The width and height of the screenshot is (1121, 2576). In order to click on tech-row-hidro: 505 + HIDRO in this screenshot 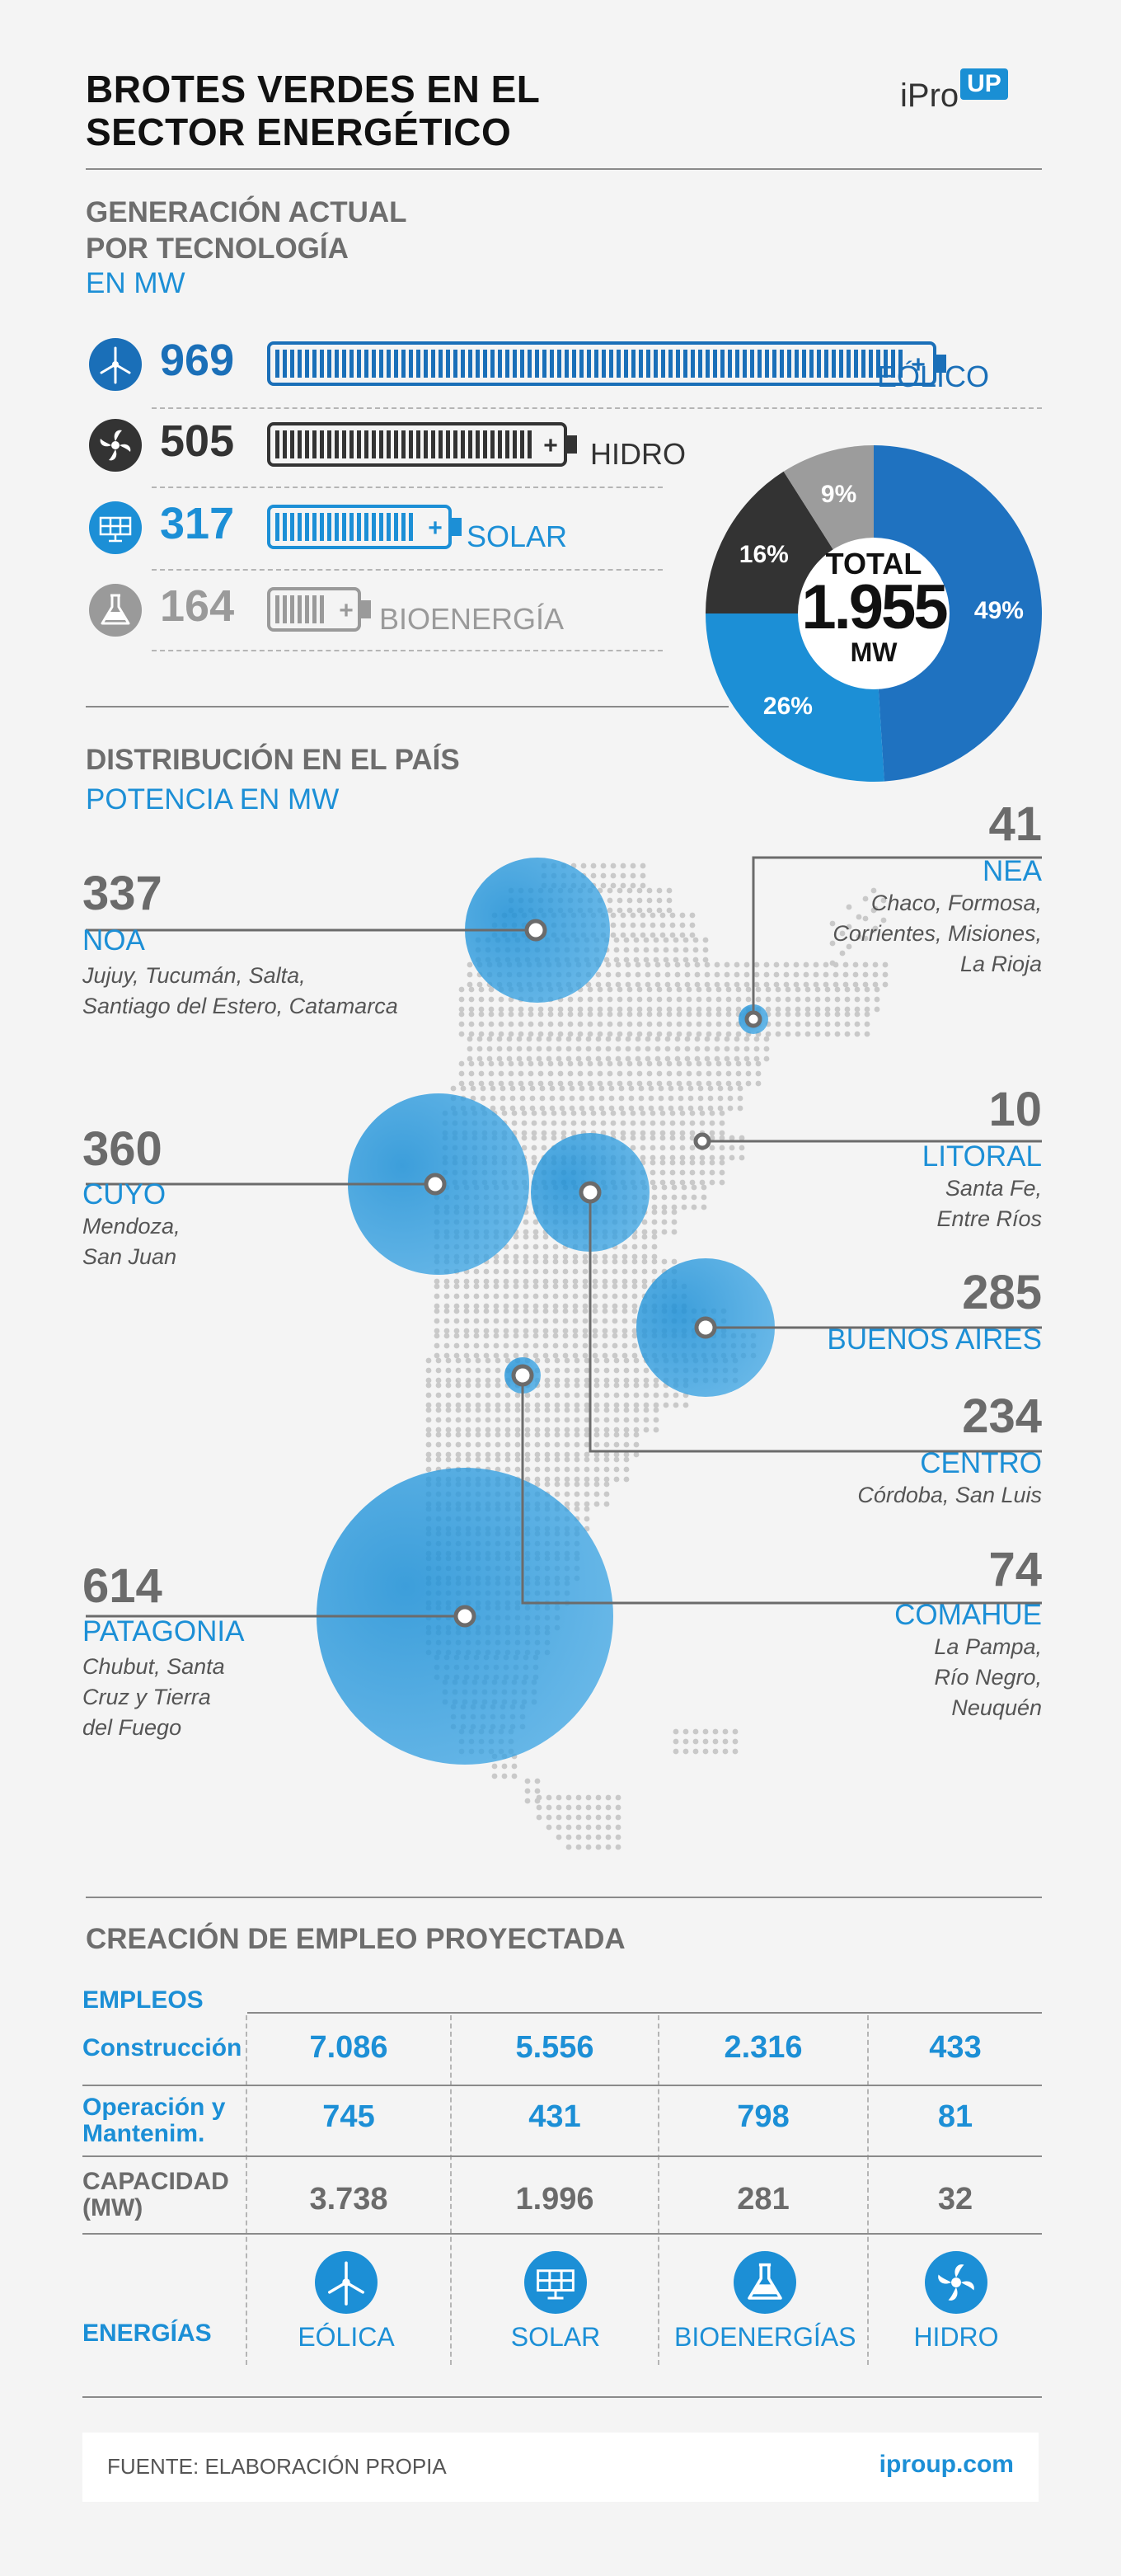, I will do `click(386, 452)`.